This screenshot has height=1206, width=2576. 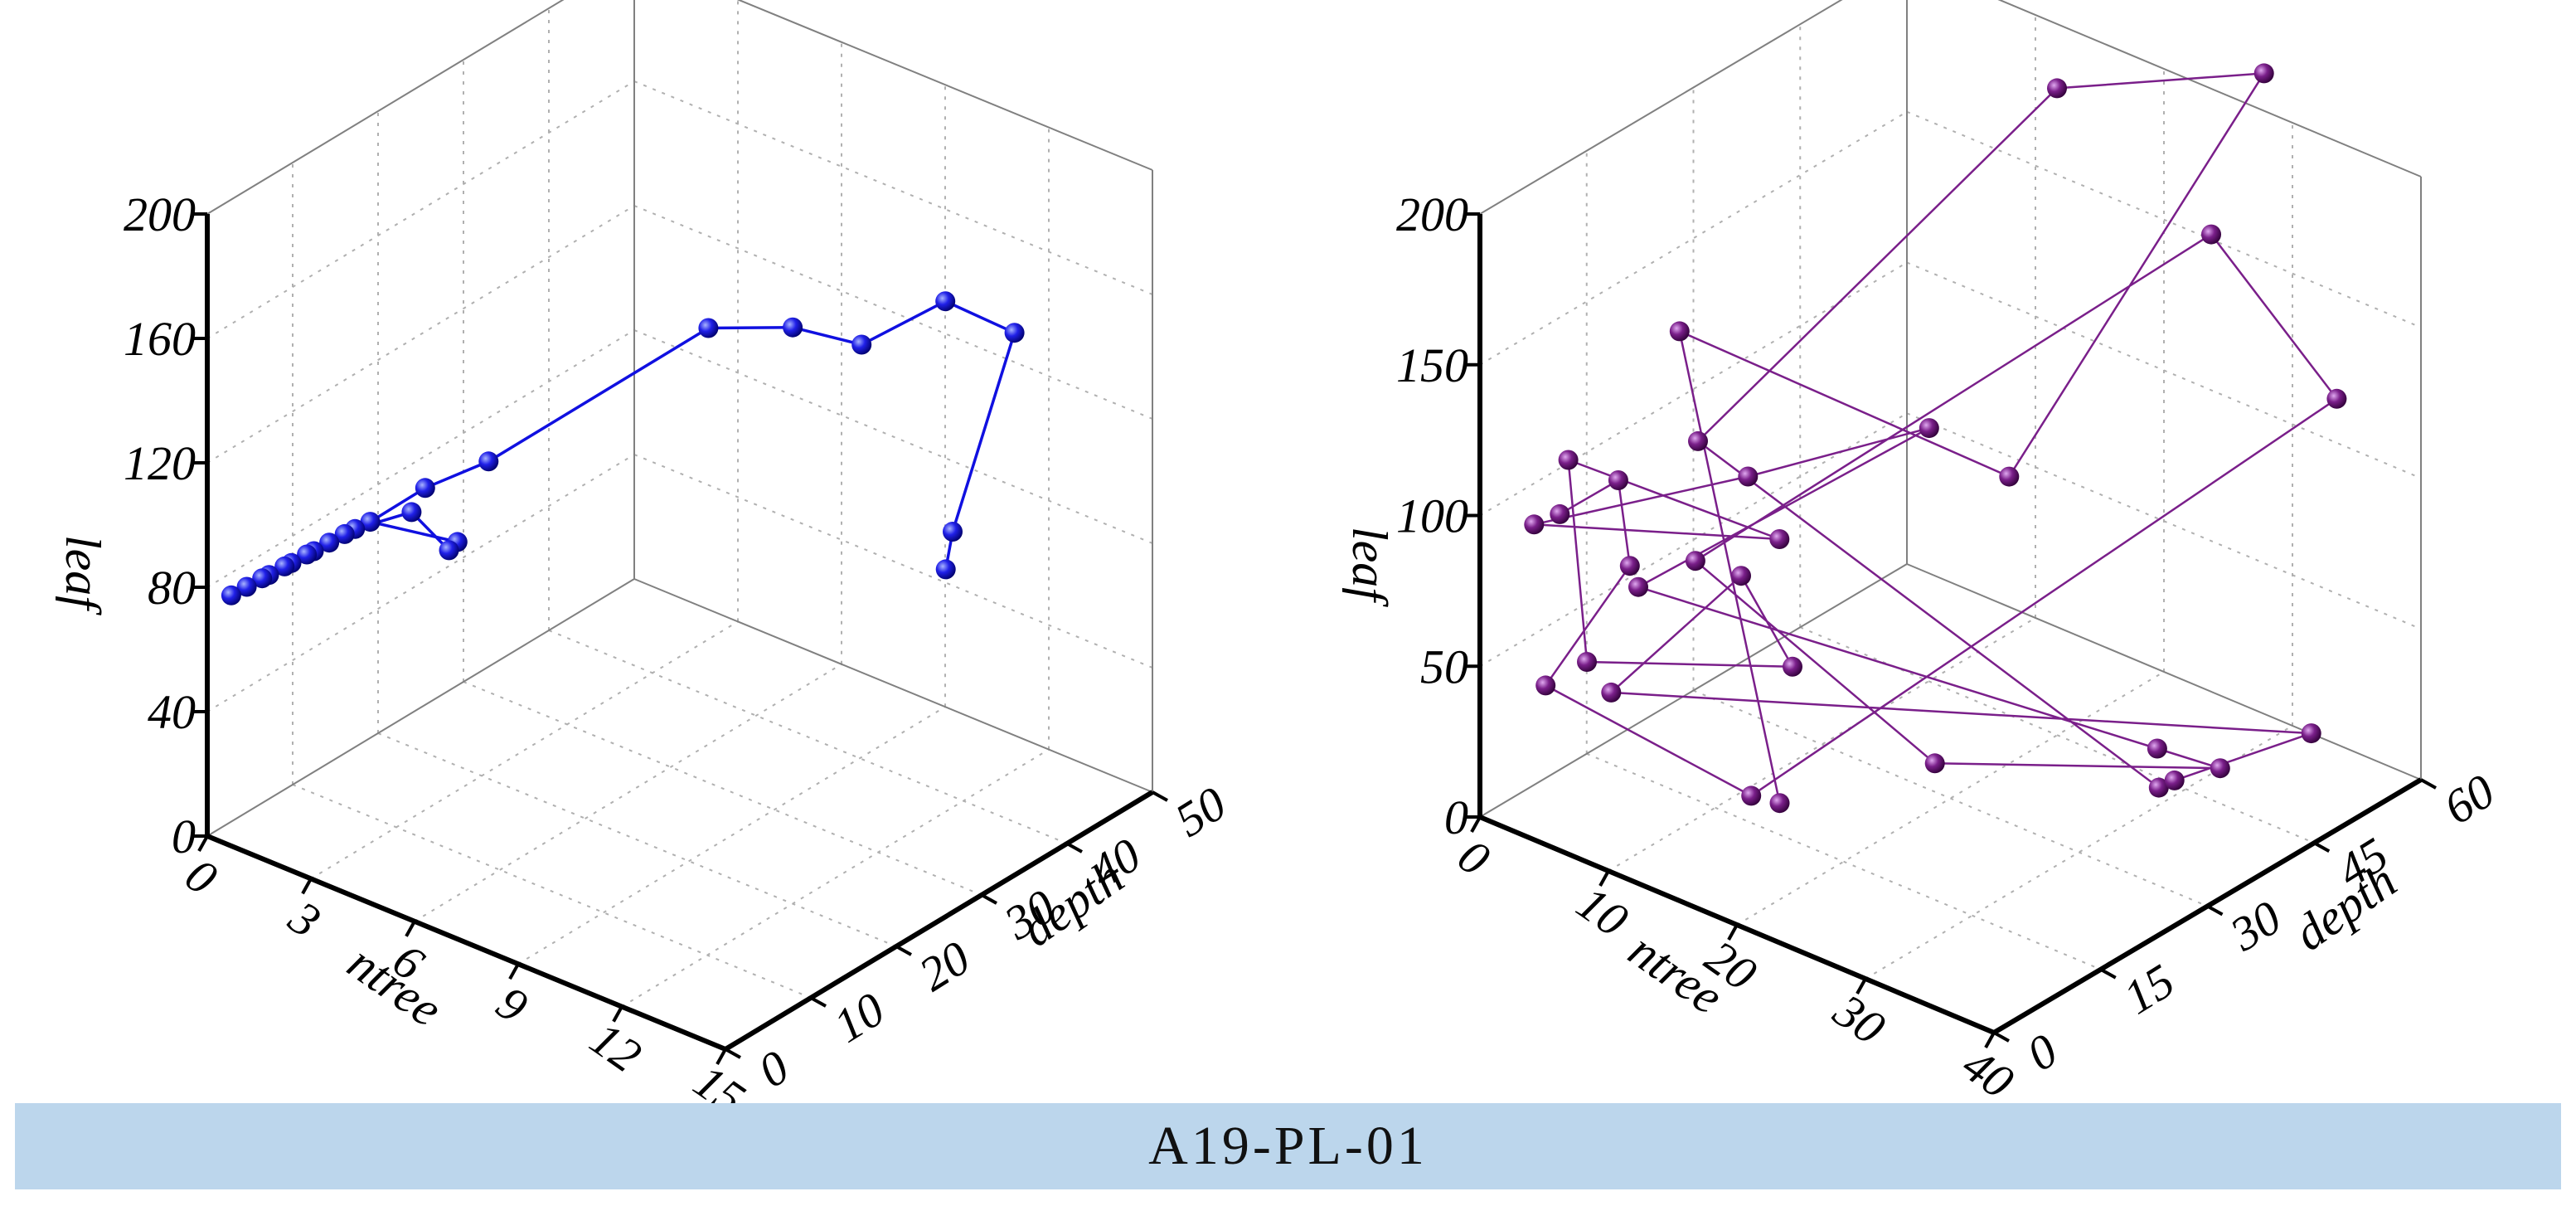 What do you see at coordinates (83, 575) in the screenshot?
I see `z-axis-title: leaf` at bounding box center [83, 575].